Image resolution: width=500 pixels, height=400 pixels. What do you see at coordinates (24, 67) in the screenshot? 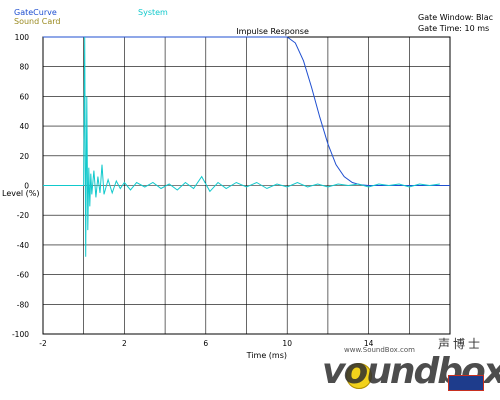
I see `y-tick-label: 80` at bounding box center [24, 67].